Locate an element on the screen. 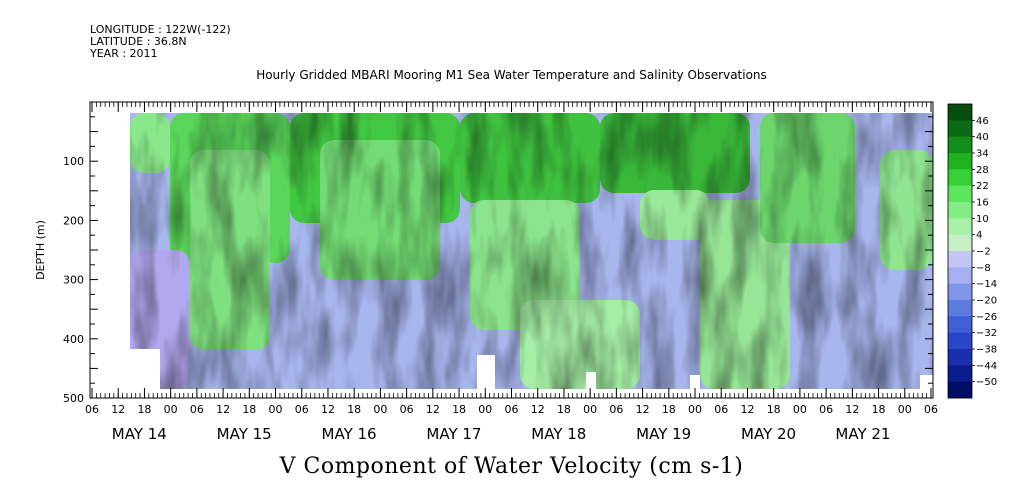  x-day-label: MAY 19 is located at coordinates (663, 434).